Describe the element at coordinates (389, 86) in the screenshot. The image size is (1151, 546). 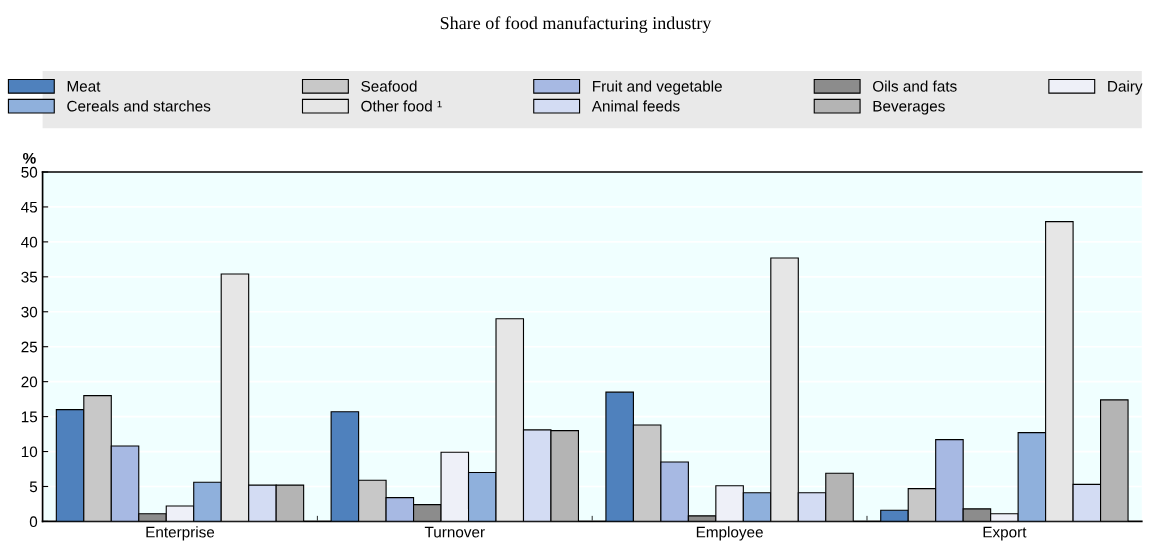
I see `legend-label: Seafood` at that location.